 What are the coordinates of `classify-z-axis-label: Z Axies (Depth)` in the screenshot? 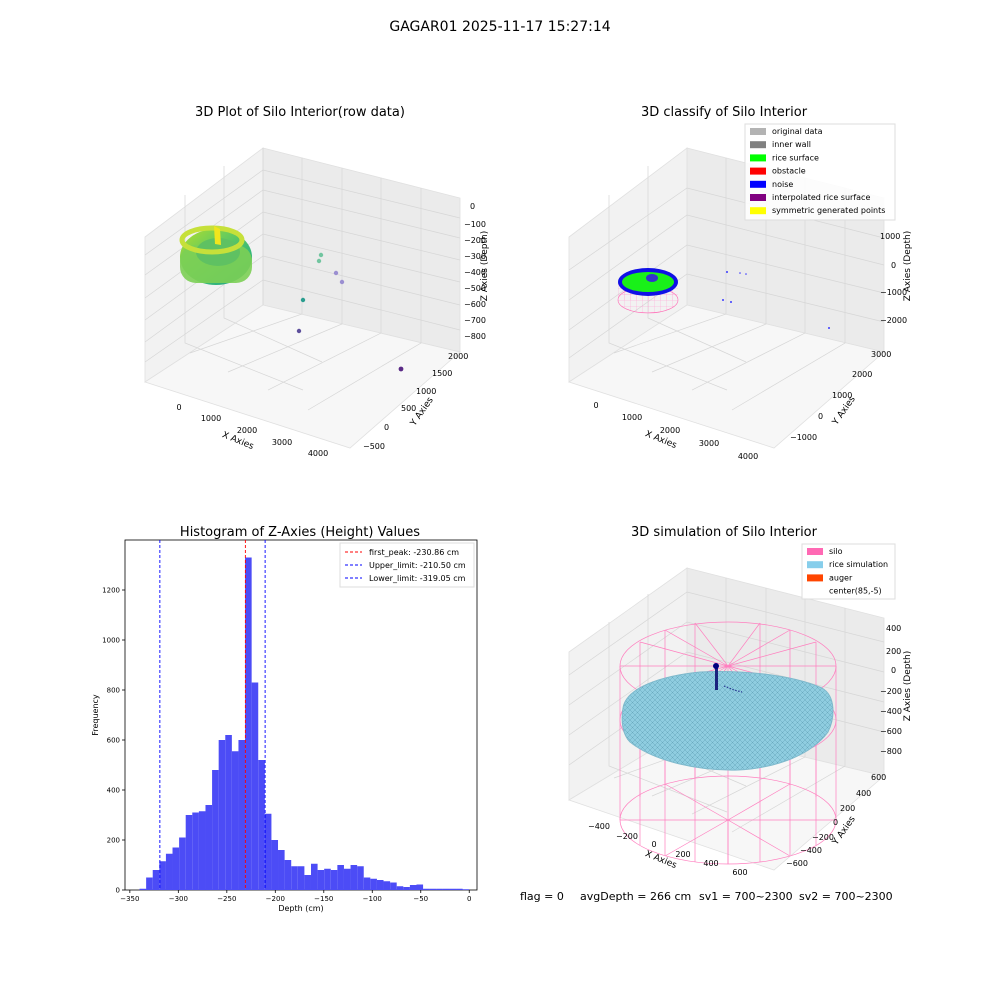 It's located at (908, 266).